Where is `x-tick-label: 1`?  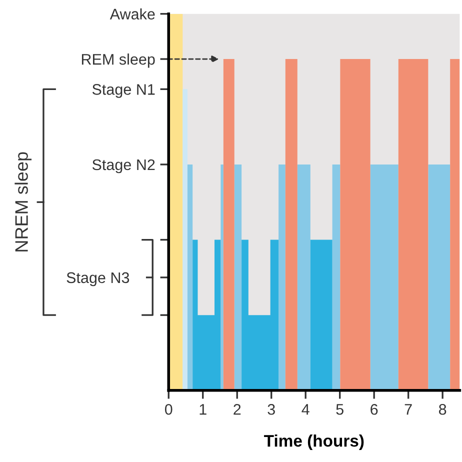
x-tick-label: 1 is located at coordinates (203, 409).